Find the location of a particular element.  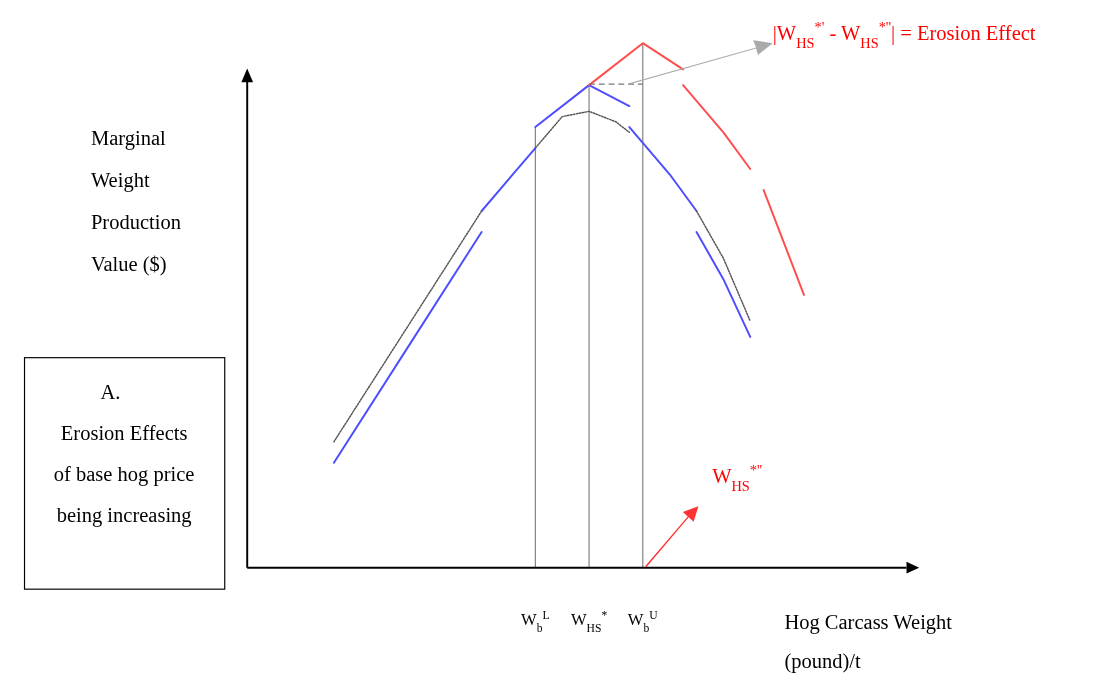

y-axis-title: Marginal Weight Production Value ($) is located at coordinates (135, 201).